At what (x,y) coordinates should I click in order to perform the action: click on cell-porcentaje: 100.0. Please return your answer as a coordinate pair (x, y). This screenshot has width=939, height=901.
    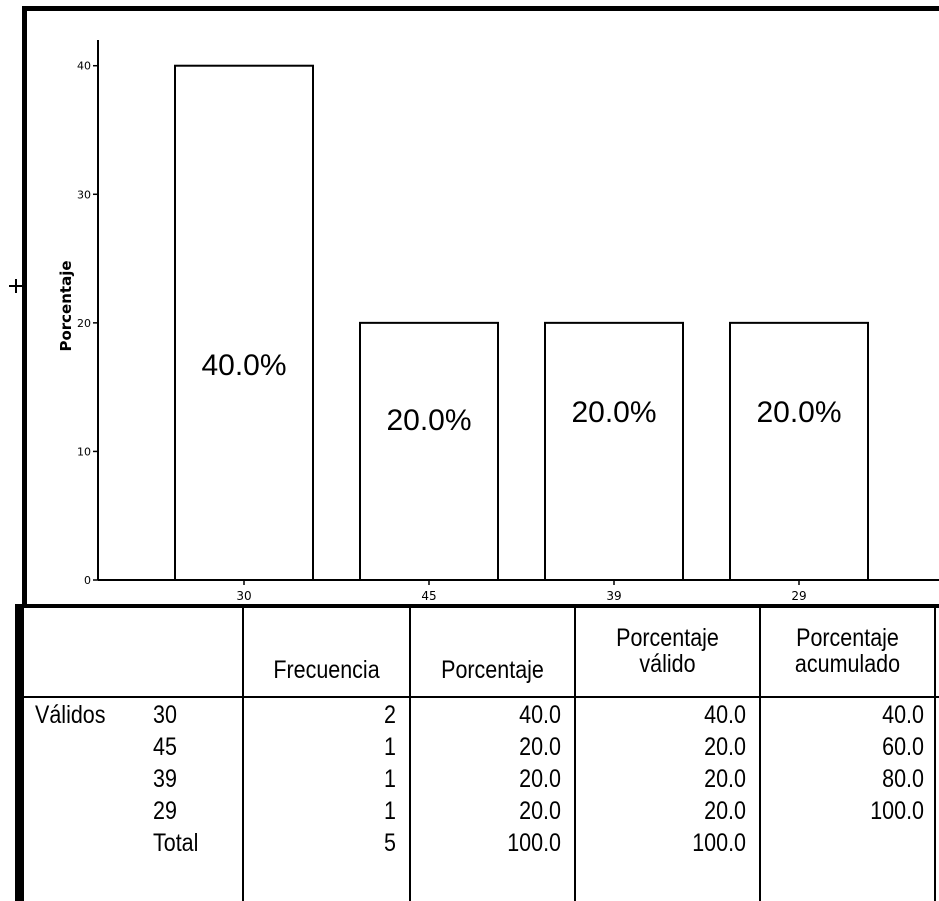
    Looking at the image, I should click on (534, 843).